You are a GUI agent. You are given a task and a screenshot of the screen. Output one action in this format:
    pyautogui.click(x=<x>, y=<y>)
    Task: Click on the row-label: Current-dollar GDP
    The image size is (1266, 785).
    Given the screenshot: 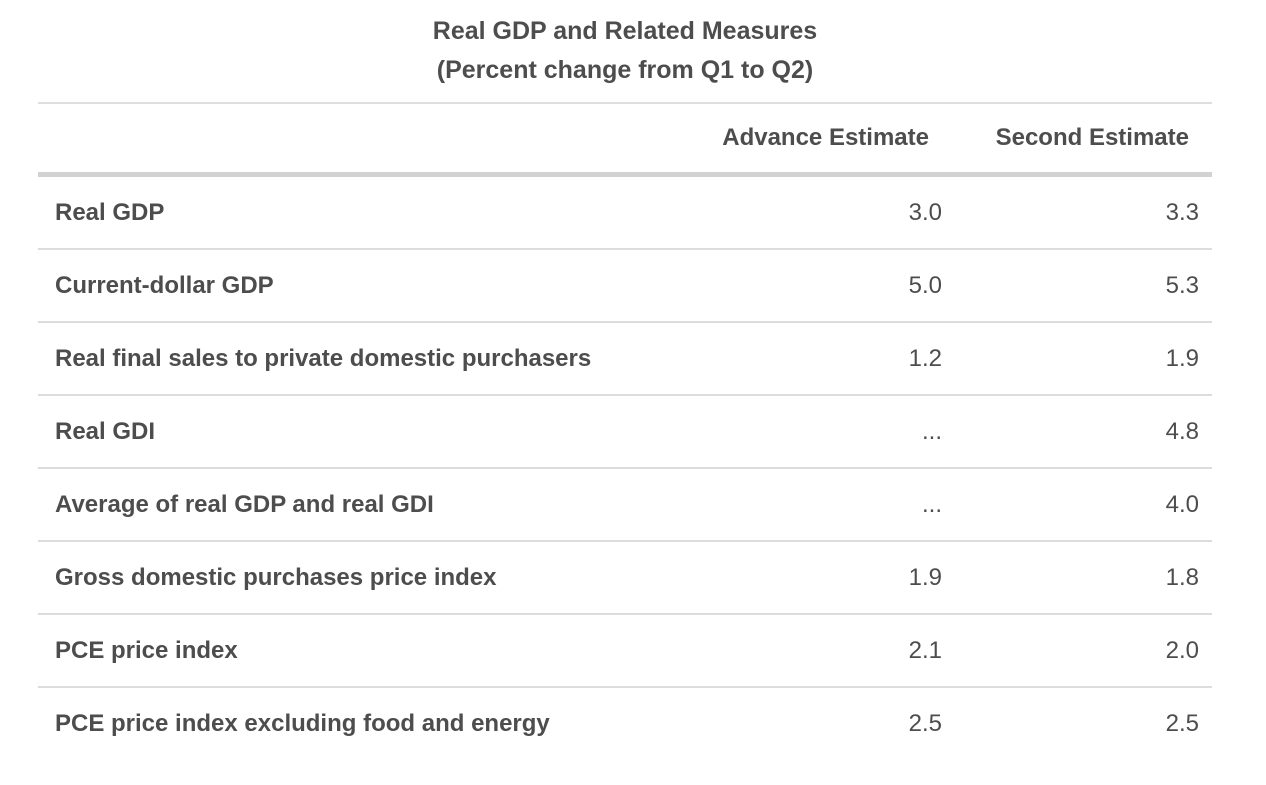 What is the action you would take?
    pyautogui.click(x=369, y=286)
    